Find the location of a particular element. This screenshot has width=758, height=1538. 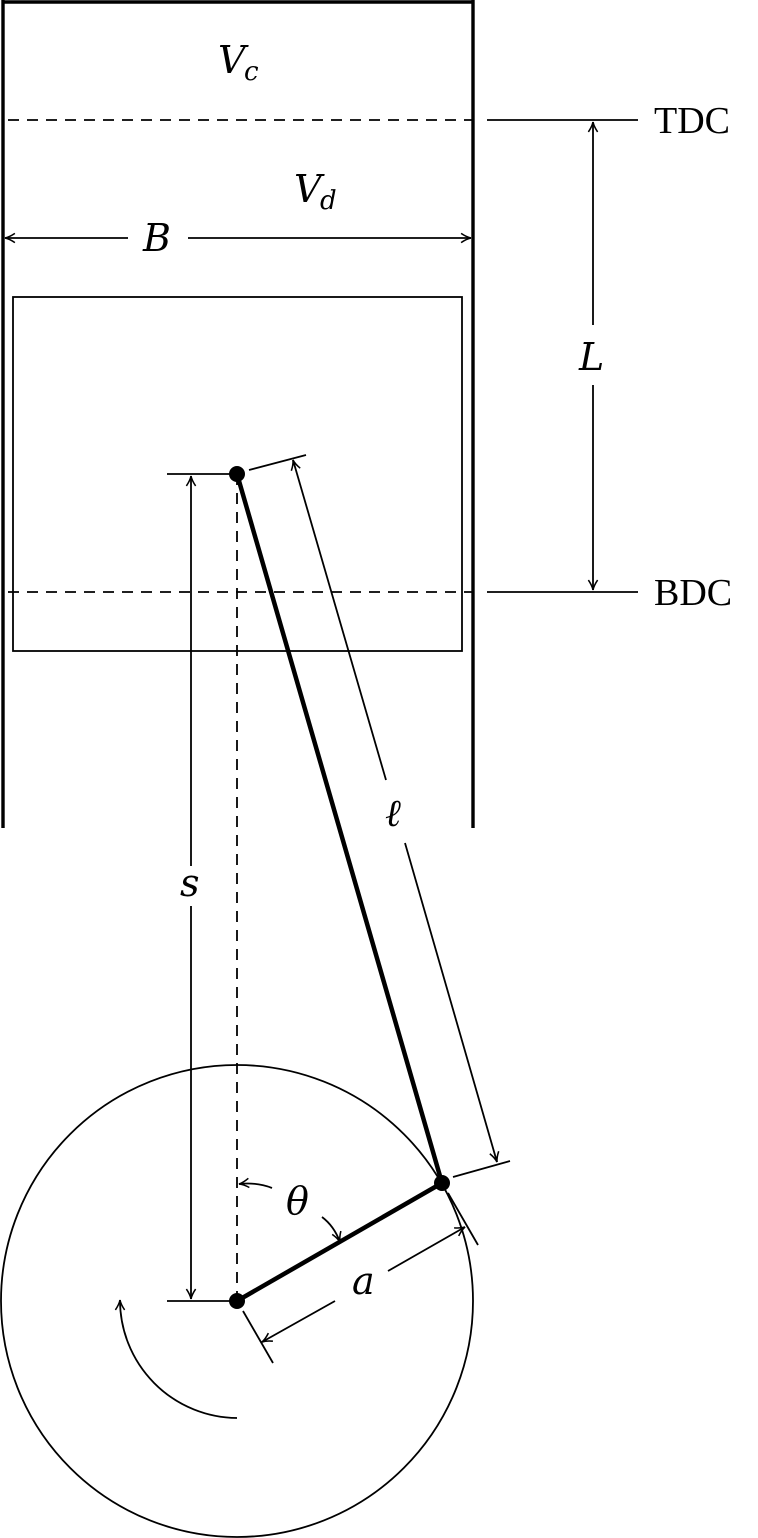

connecting-rod is located at coordinates (339, 828).